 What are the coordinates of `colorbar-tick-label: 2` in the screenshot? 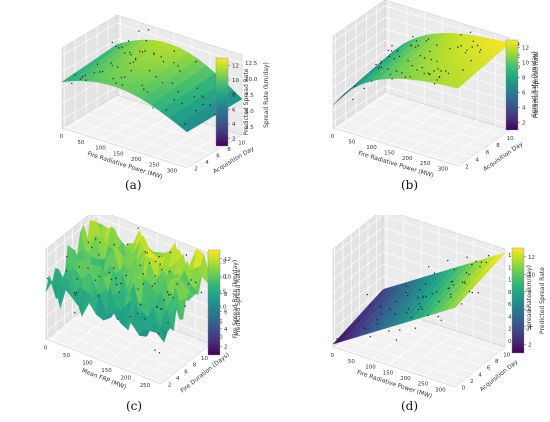 It's located at (530, 345).